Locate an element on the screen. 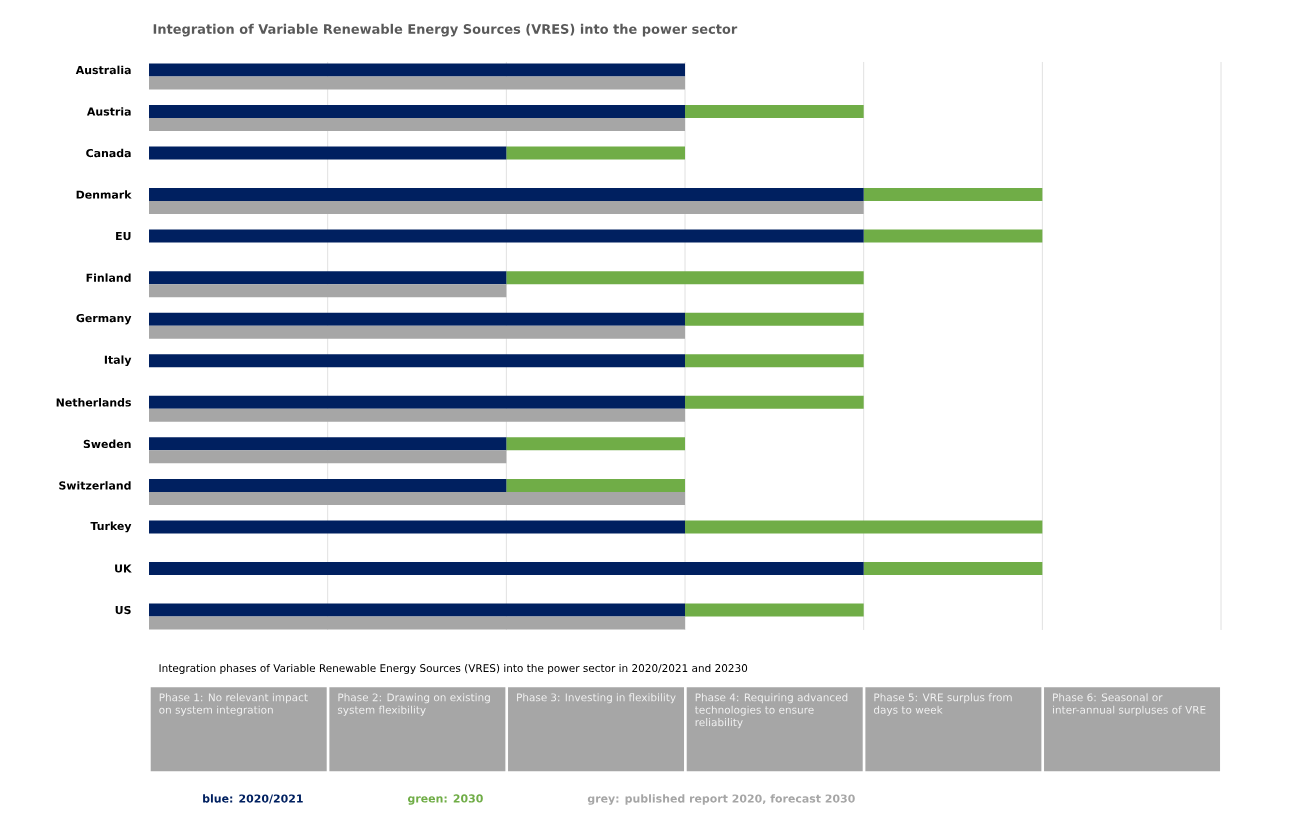  text: grey: published report 2020, forecast 2030 is located at coordinates (721, 799).